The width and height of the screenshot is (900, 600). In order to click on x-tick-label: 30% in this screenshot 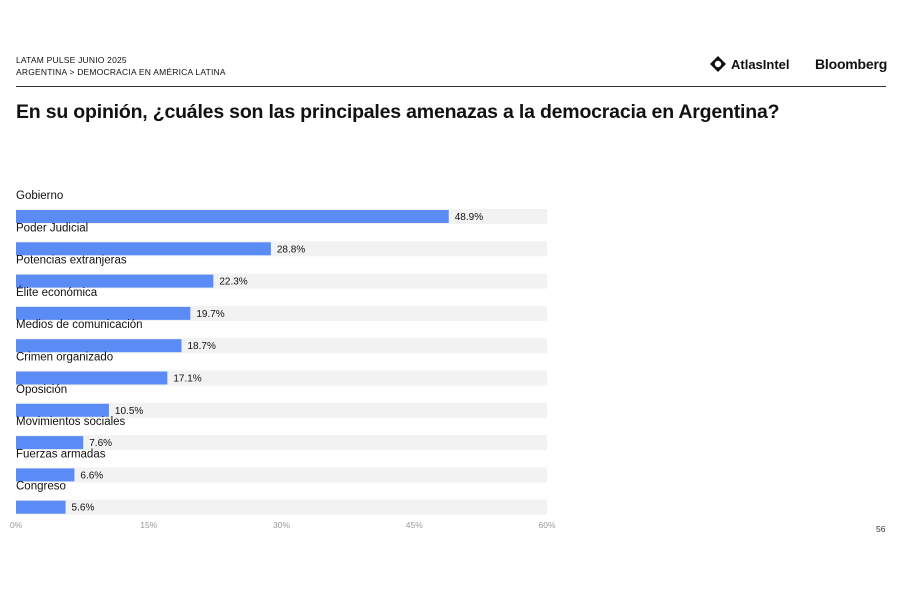, I will do `click(281, 525)`.